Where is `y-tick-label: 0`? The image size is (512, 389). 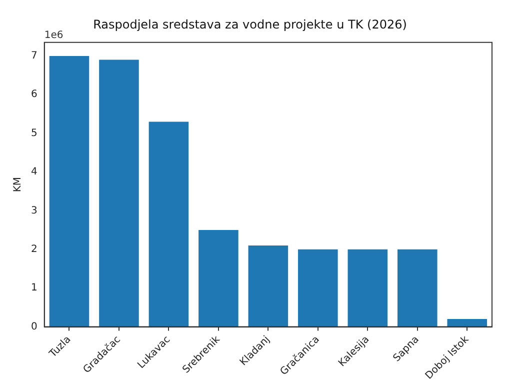 y-tick-label: 0 is located at coordinates (34, 326).